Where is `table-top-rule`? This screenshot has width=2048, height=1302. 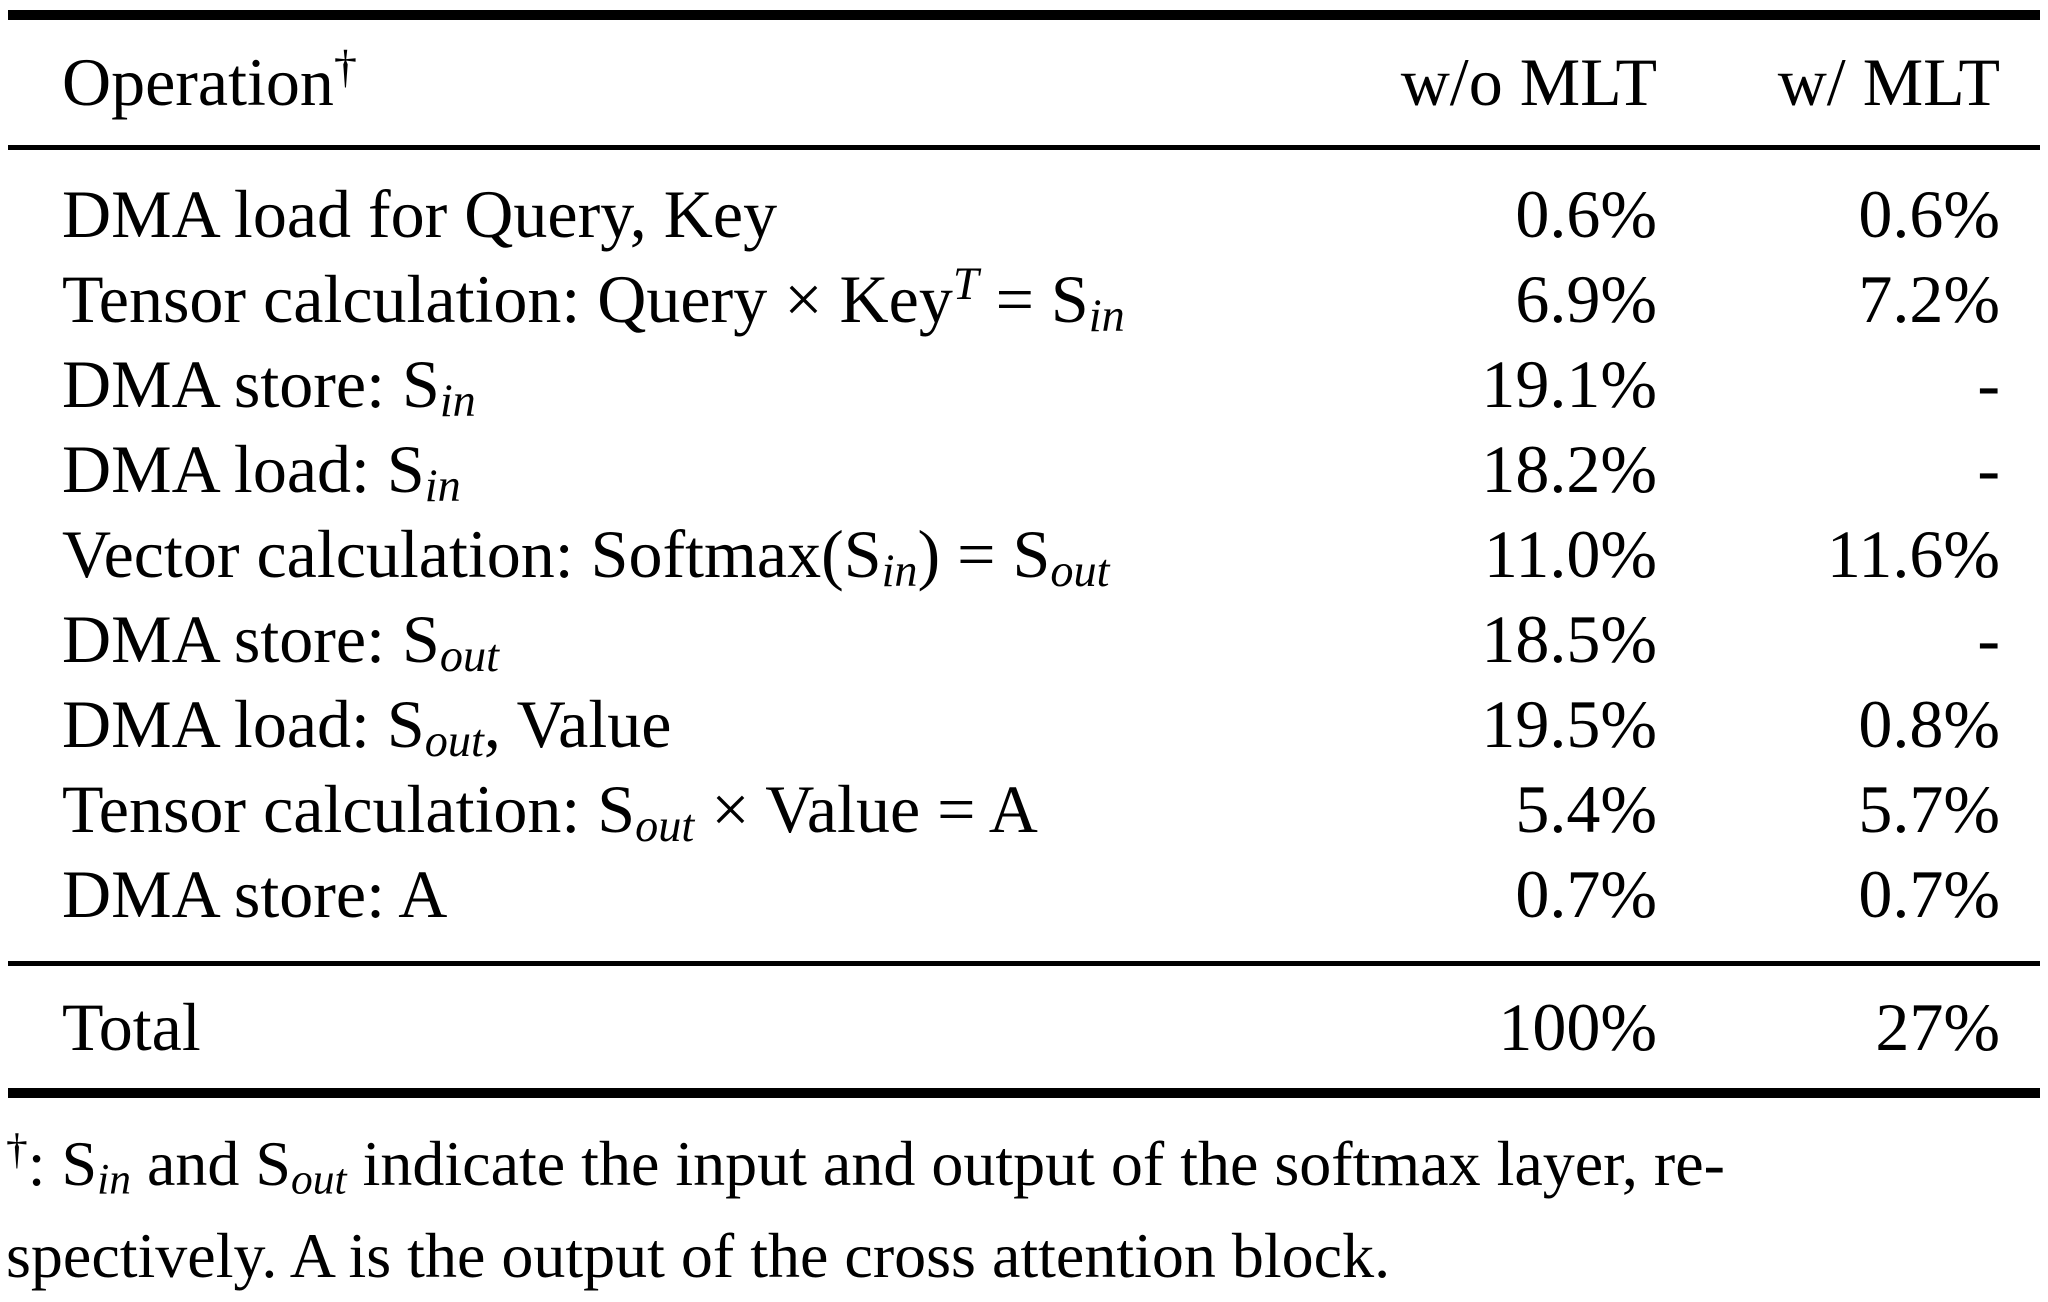 table-top-rule is located at coordinates (1024, 15).